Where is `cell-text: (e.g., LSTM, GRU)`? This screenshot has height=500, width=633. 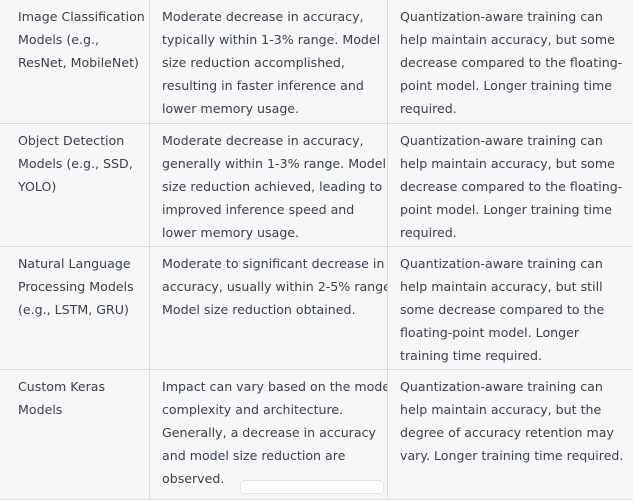
cell-text: (e.g., LSTM, GRU) is located at coordinates (73, 309).